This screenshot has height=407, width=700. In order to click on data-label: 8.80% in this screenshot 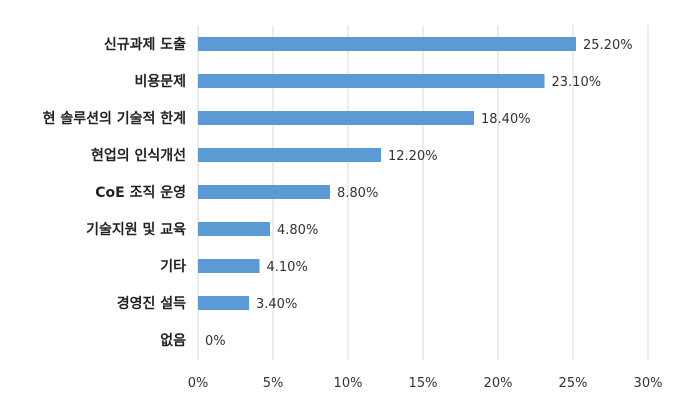, I will do `click(357, 193)`.